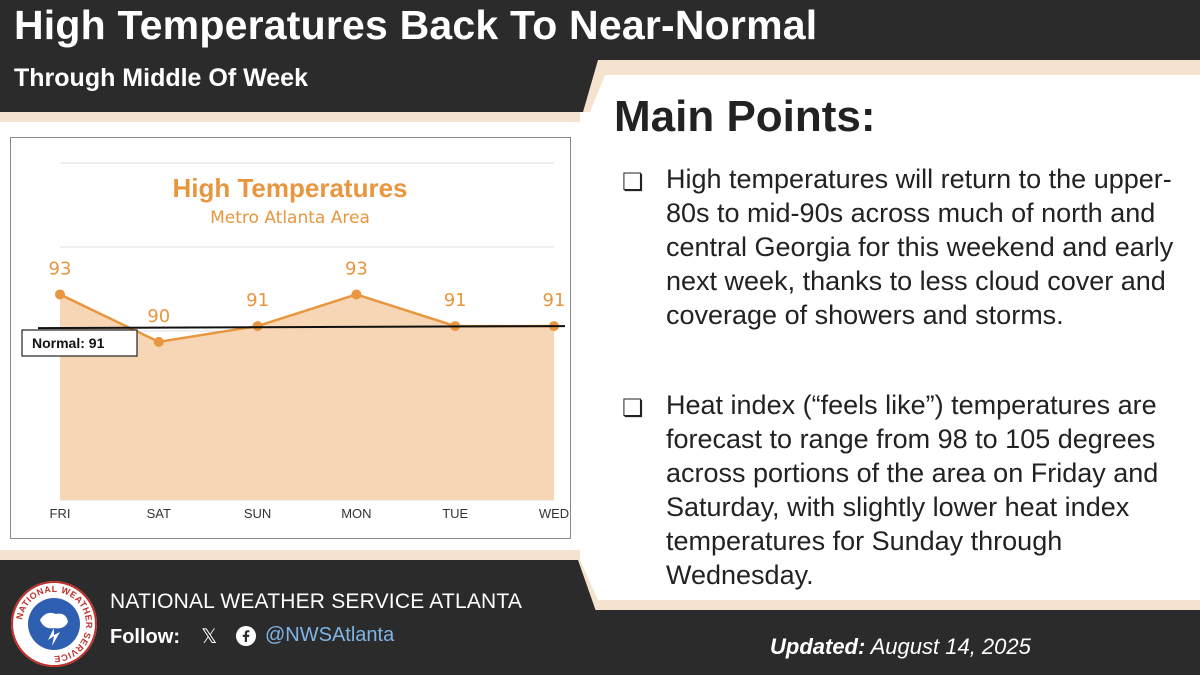  I want to click on page-title: High Temperatures Back To Near-Normal, so click(416, 25).